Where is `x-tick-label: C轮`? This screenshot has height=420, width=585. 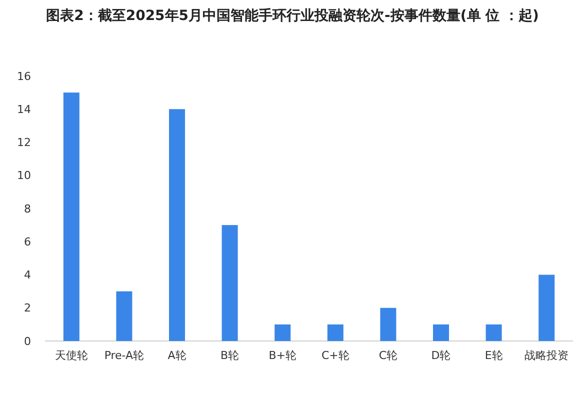 x-tick-label: C轮 is located at coordinates (388, 355).